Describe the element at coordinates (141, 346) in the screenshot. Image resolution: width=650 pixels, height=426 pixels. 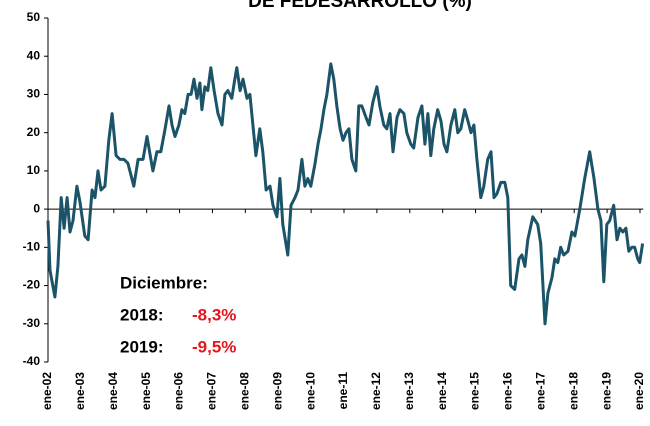
I see `annotation-label: 2019:` at that location.